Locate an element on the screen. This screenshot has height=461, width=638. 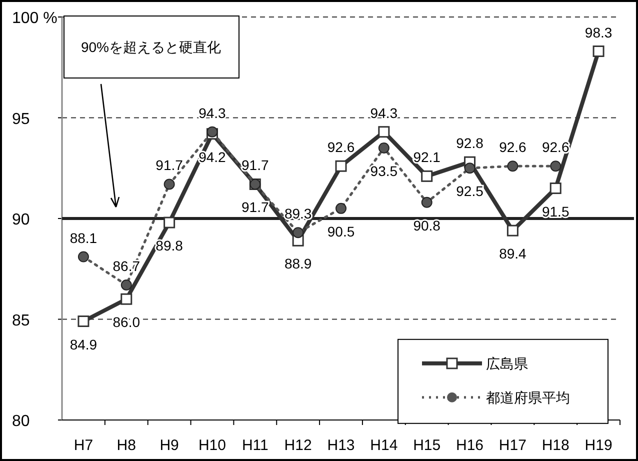
data-label: 92.8 is located at coordinates (470, 143).